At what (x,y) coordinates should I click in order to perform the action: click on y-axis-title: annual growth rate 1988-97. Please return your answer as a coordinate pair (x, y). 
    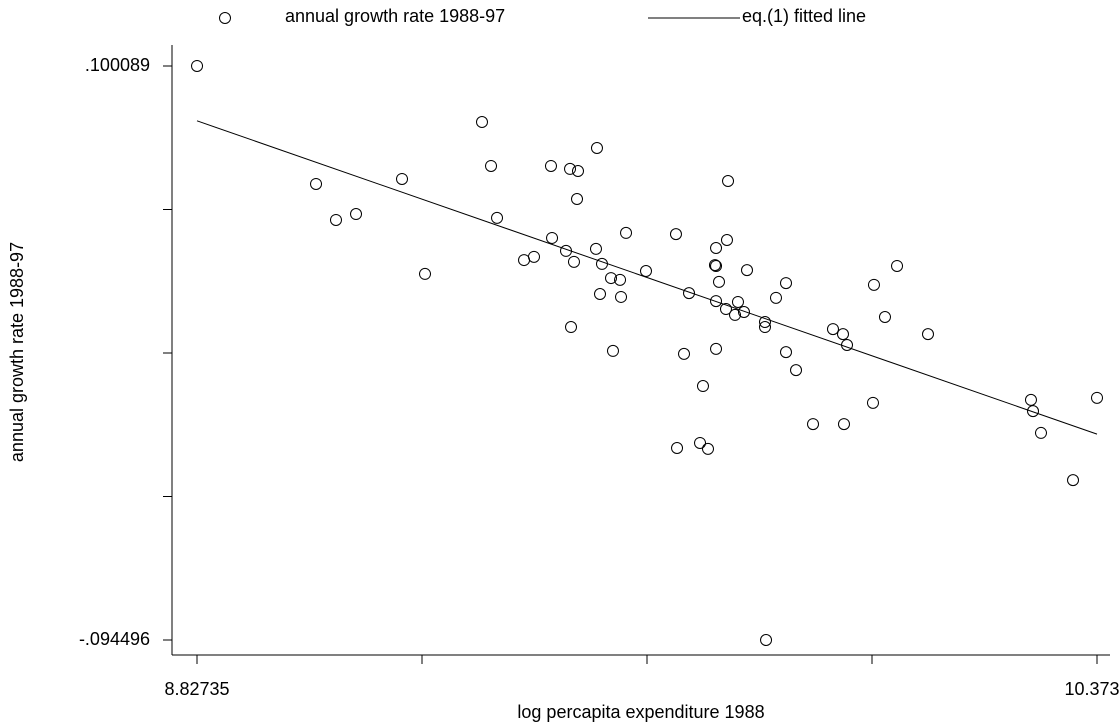
    Looking at the image, I should click on (17, 352).